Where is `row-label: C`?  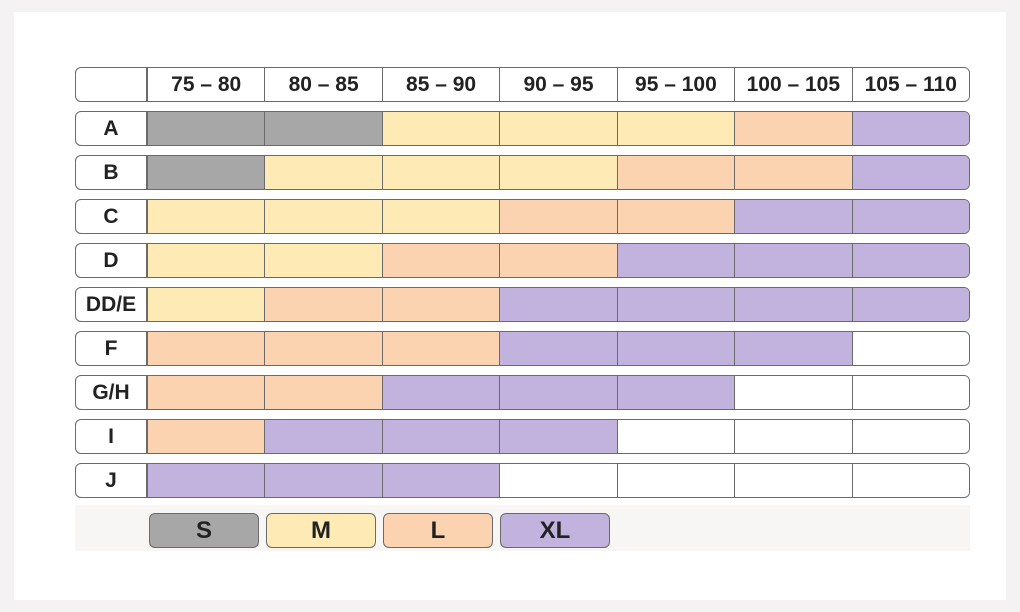 row-label: C is located at coordinates (111, 216).